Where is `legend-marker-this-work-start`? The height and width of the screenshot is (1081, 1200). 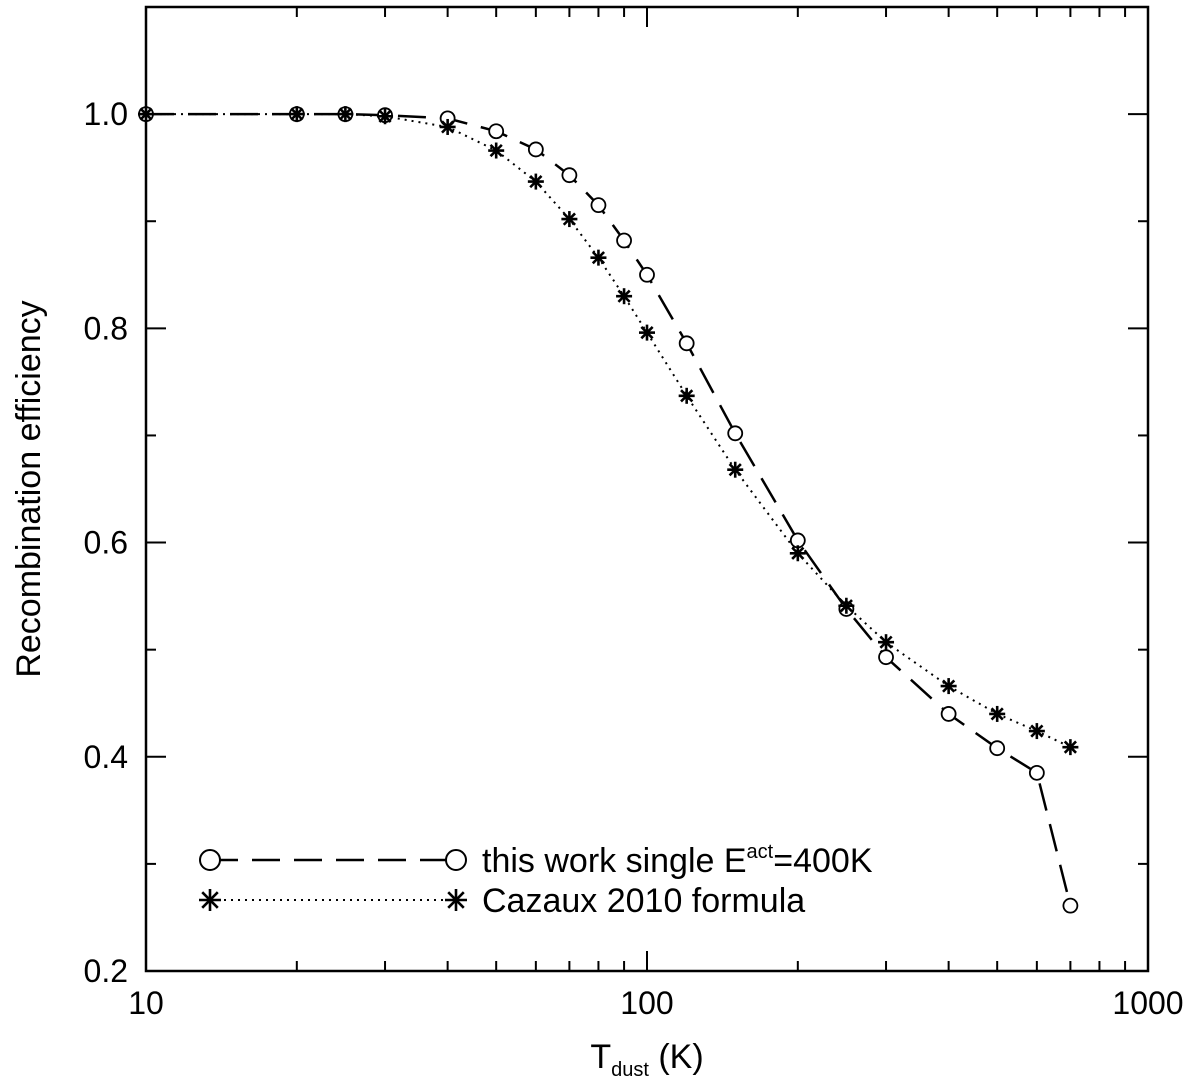
legend-marker-this-work-start is located at coordinates (210, 860).